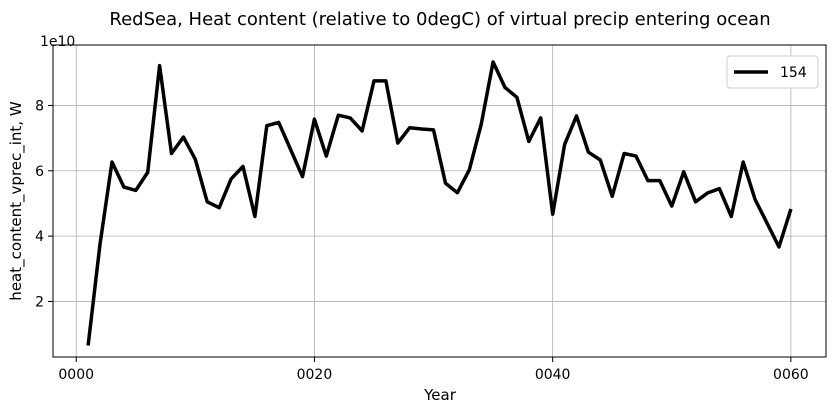  What do you see at coordinates (39, 237) in the screenshot?
I see `y-tick-label: 4` at bounding box center [39, 237].